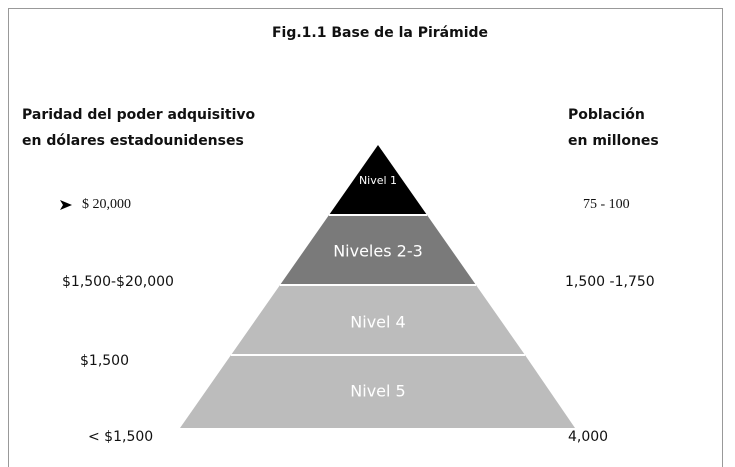  What do you see at coordinates (120, 437) in the screenshot?
I see `left-label: < $1,500` at bounding box center [120, 437].